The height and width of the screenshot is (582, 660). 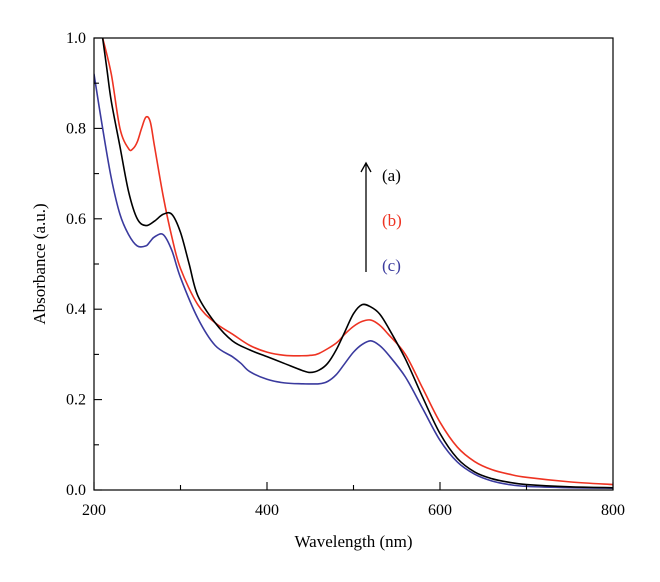 I want to click on x-tick-label: 200, so click(x=94, y=510).